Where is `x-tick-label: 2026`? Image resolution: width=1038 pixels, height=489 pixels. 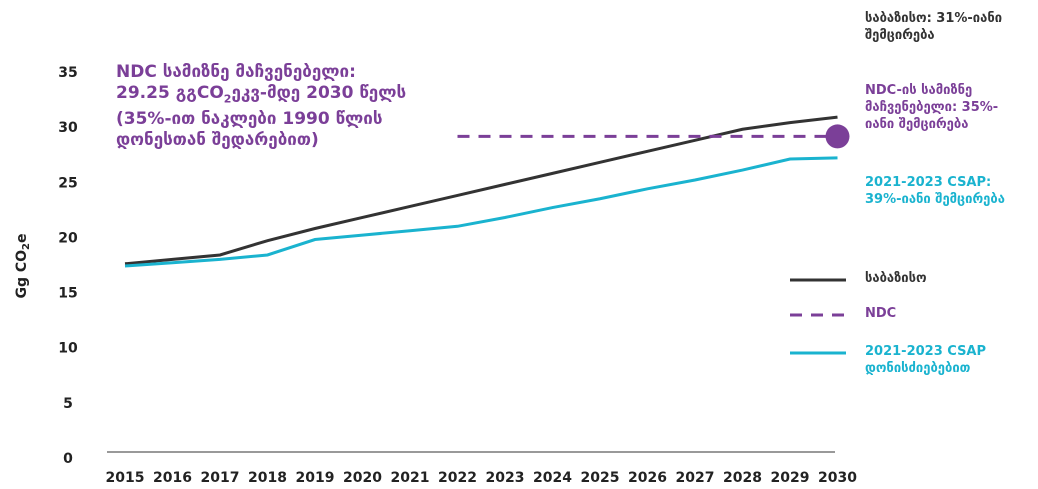
x-tick-label: 2026 is located at coordinates (647, 478).